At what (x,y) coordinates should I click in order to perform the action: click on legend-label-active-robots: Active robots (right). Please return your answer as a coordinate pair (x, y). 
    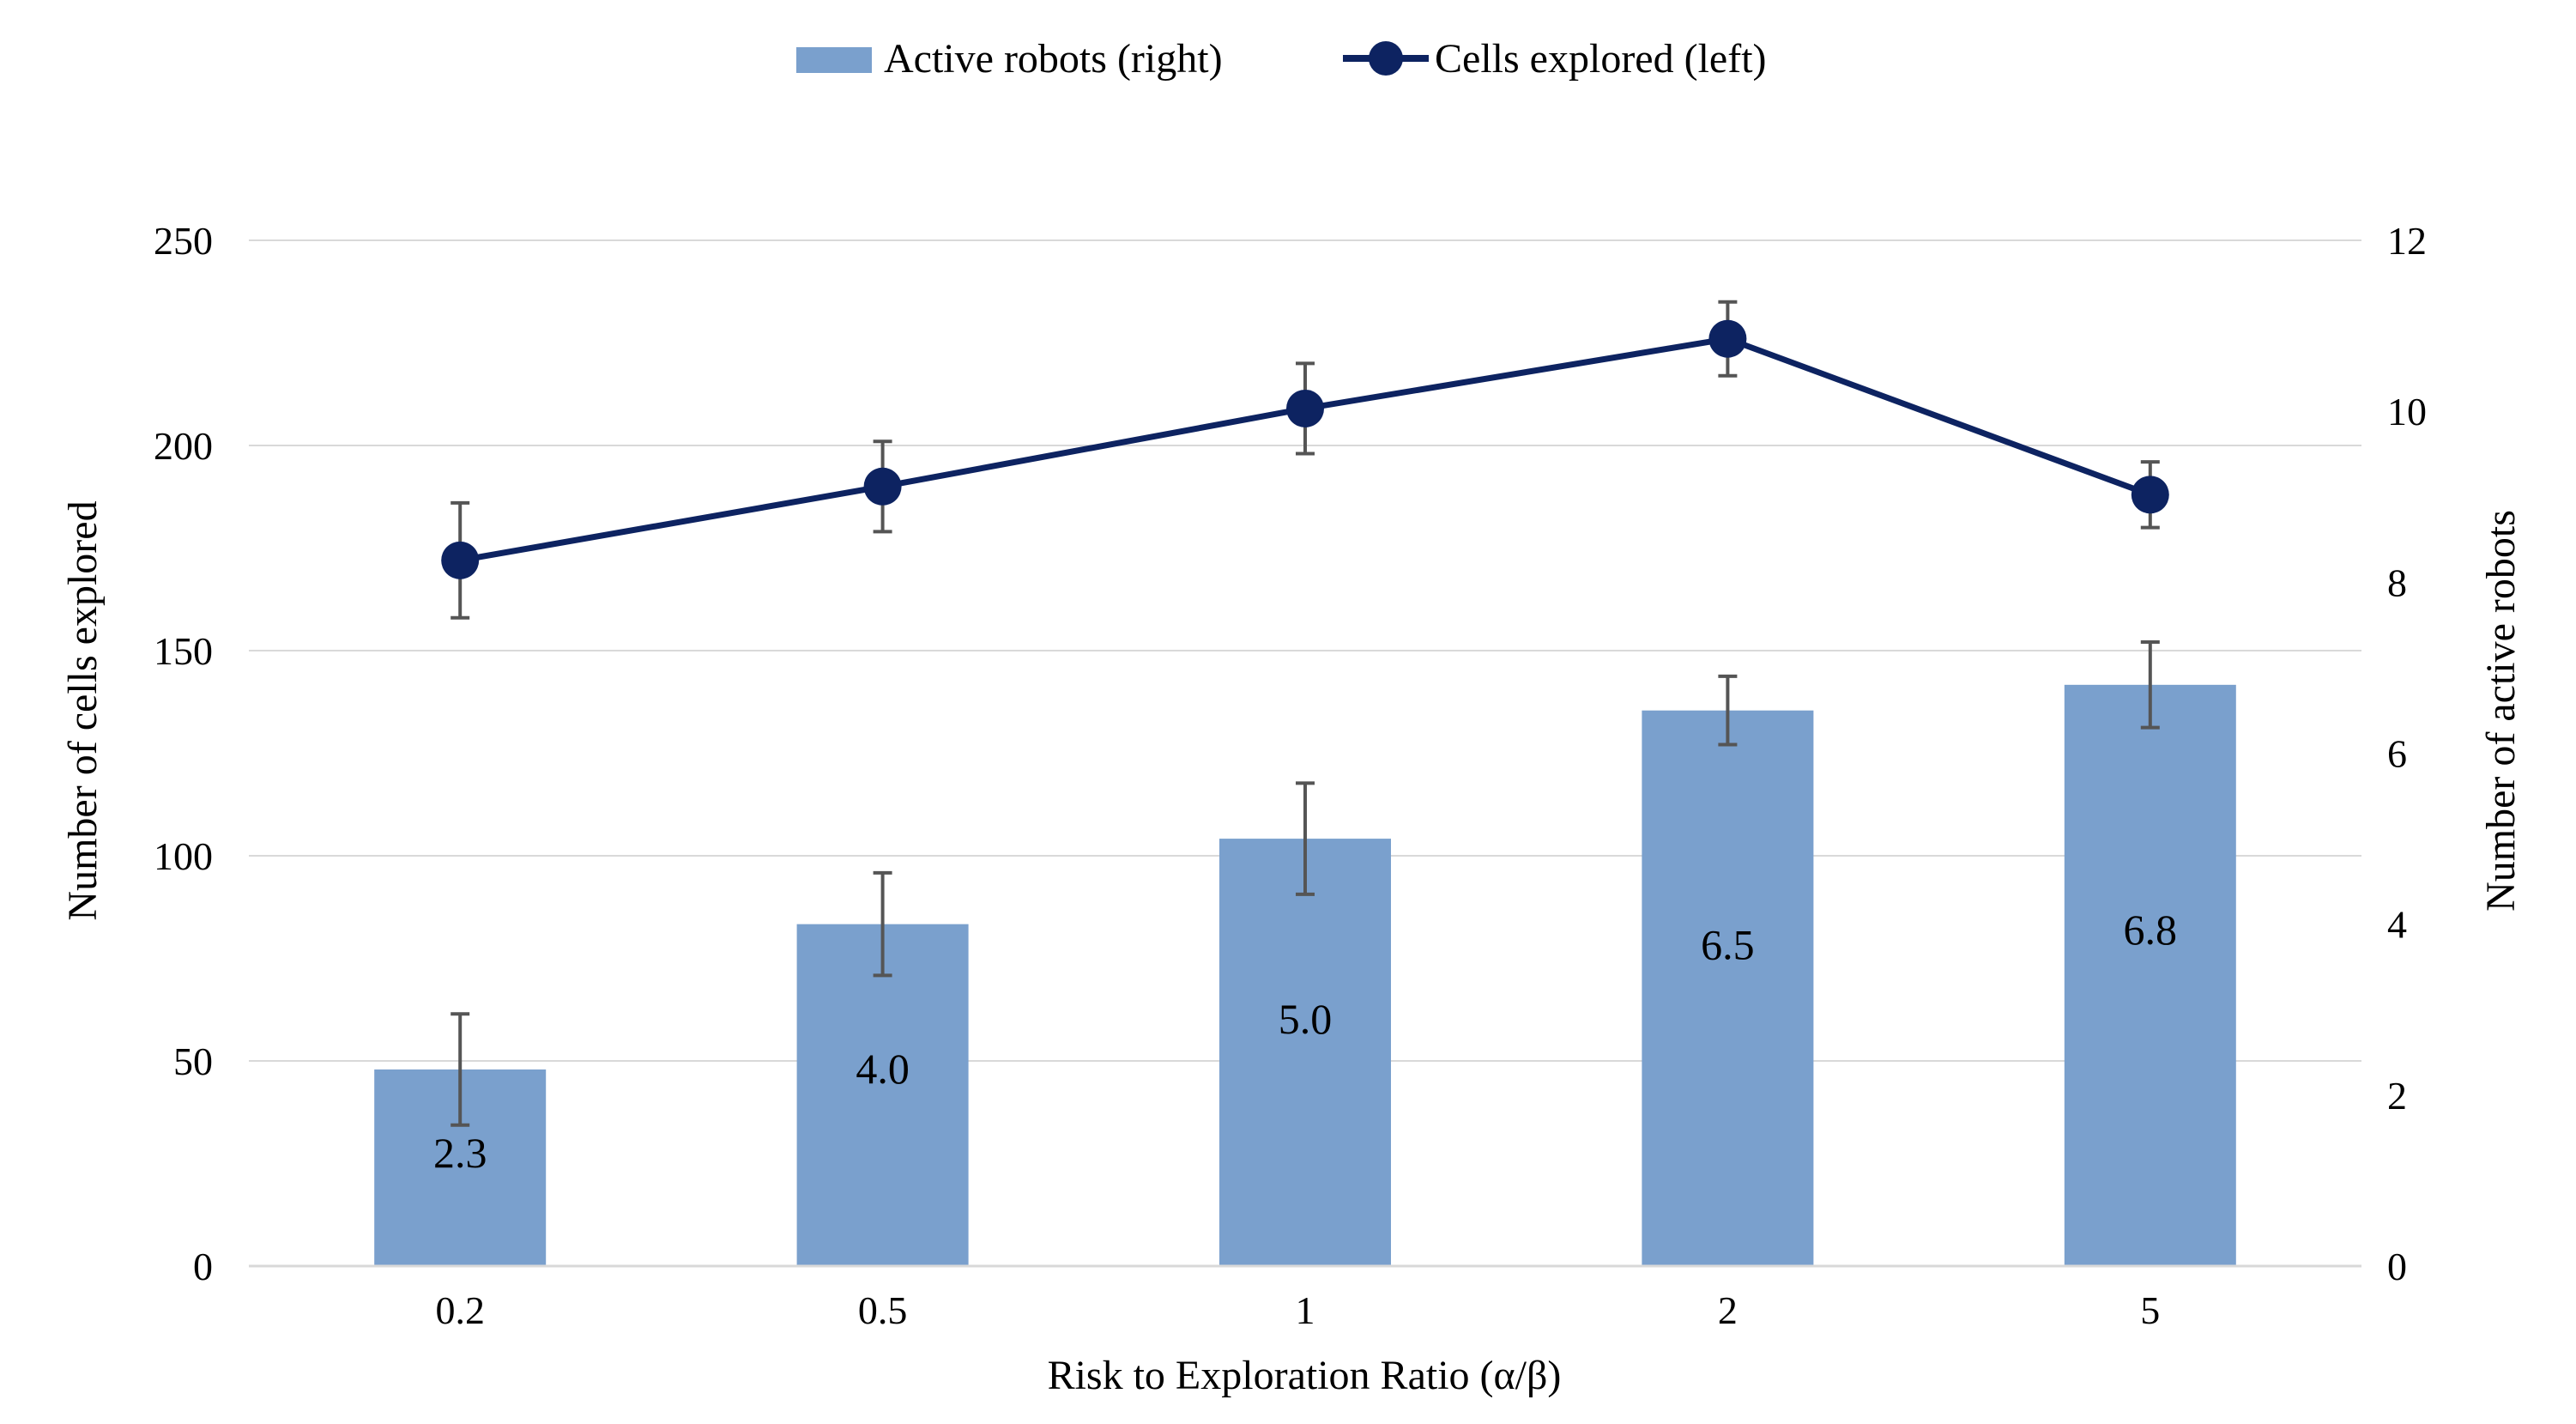
    Looking at the image, I should click on (1053, 59).